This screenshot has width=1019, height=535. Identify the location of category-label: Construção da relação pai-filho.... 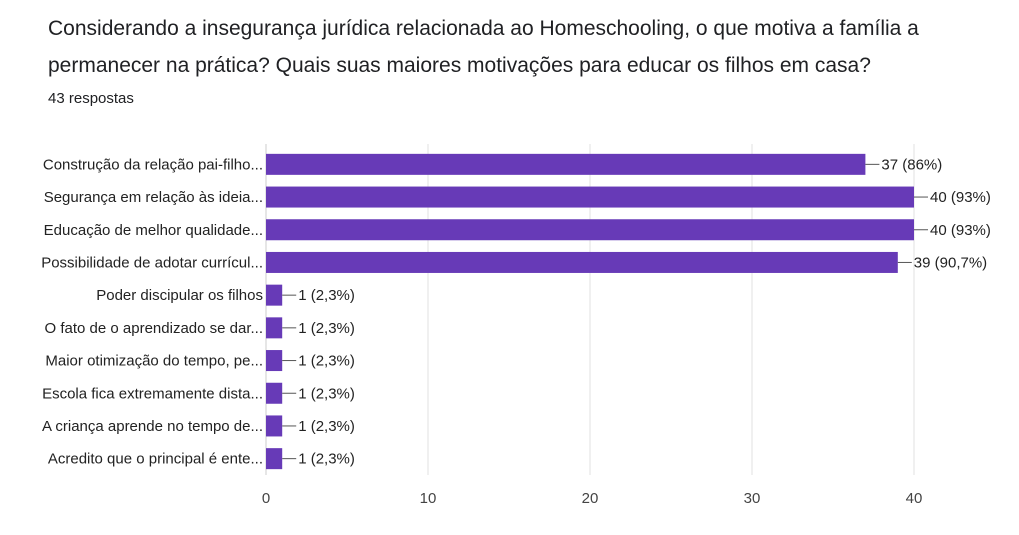
(153, 164).